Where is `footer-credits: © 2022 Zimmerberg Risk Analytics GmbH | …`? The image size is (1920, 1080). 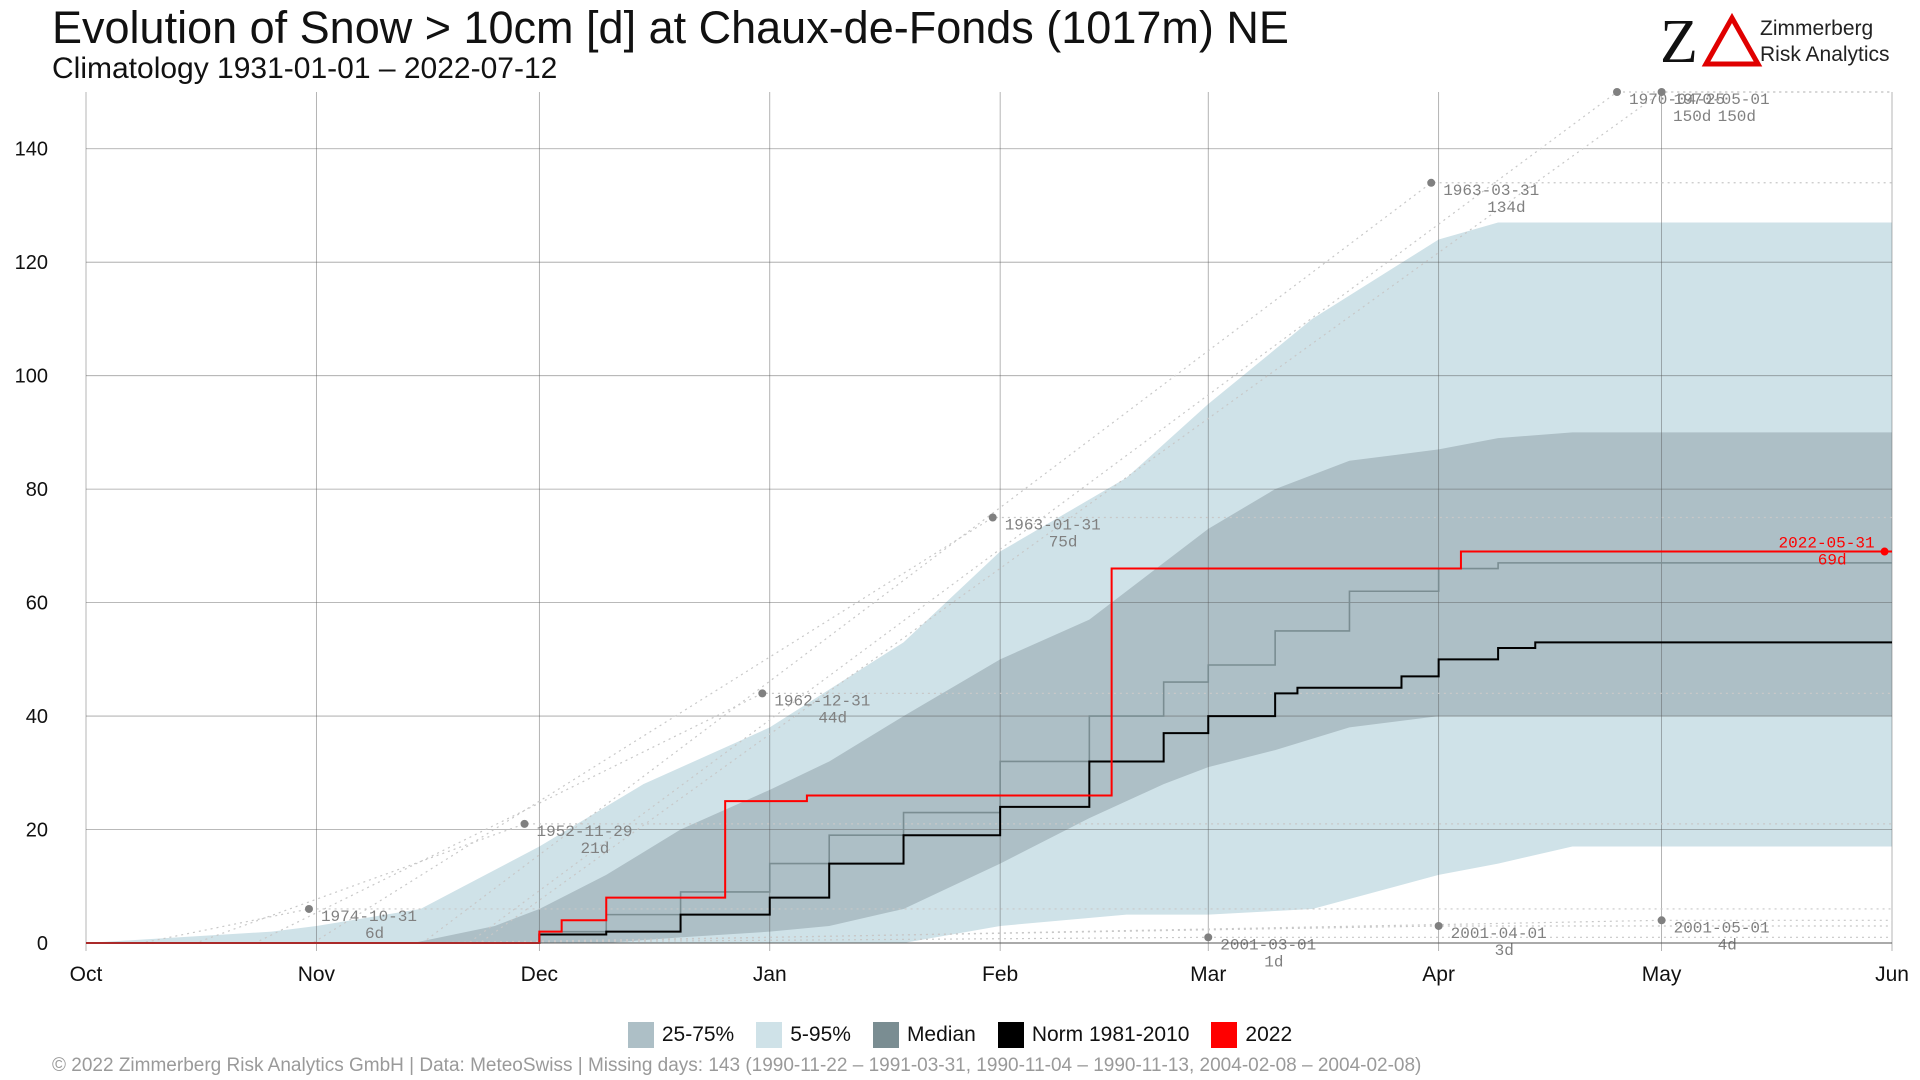
footer-credits: © 2022 Zimmerberg Risk Analytics GmbH | … is located at coordinates (737, 1065).